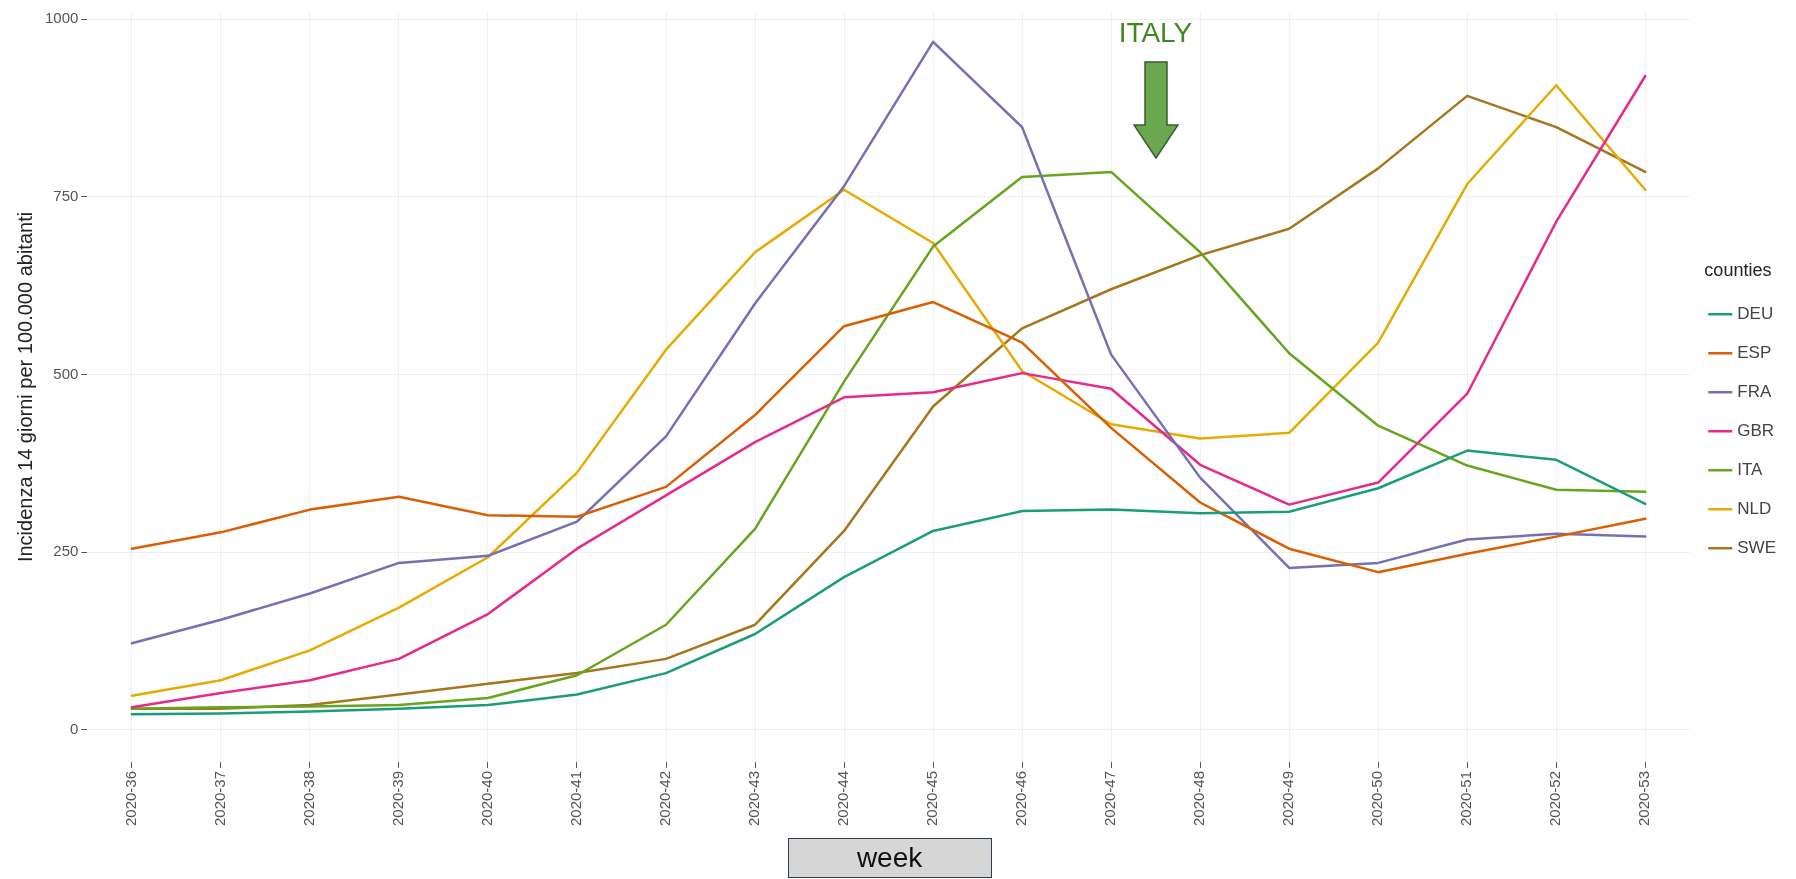  I want to click on x-tick-label: 2020-52, so click(1555, 798).